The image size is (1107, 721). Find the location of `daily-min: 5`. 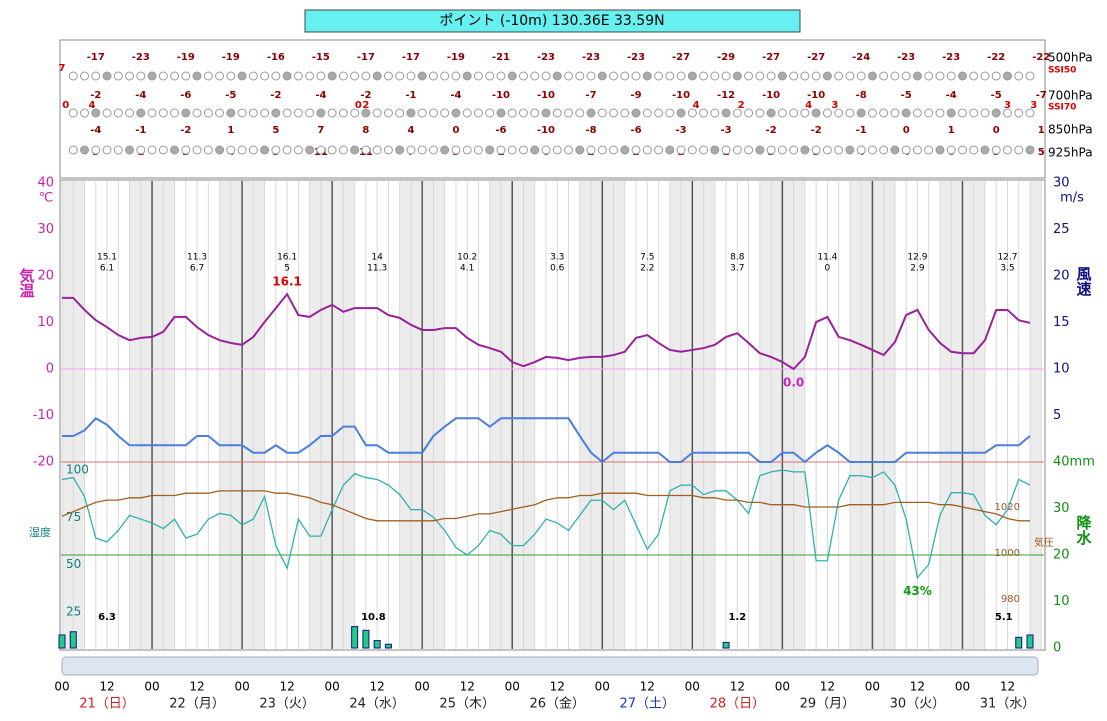

daily-min: 5 is located at coordinates (287, 269).